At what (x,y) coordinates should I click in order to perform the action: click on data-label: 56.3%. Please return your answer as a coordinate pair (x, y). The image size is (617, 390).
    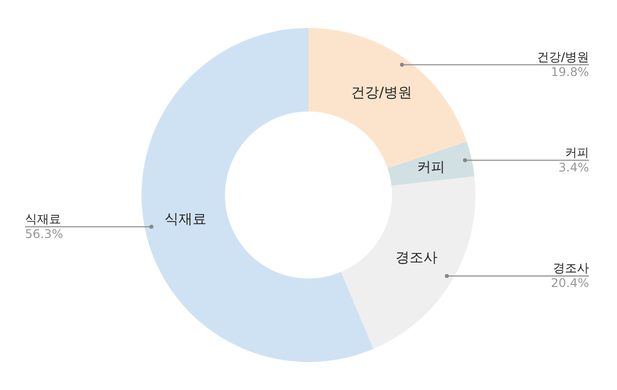
    Looking at the image, I should click on (44, 233).